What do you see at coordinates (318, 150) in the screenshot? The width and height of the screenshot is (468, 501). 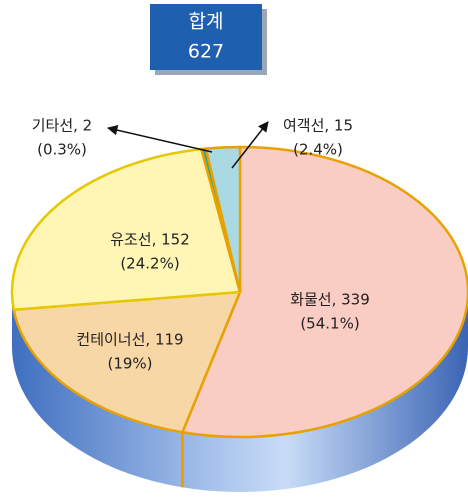 I see `percent-label: (2.4%)` at bounding box center [318, 150].